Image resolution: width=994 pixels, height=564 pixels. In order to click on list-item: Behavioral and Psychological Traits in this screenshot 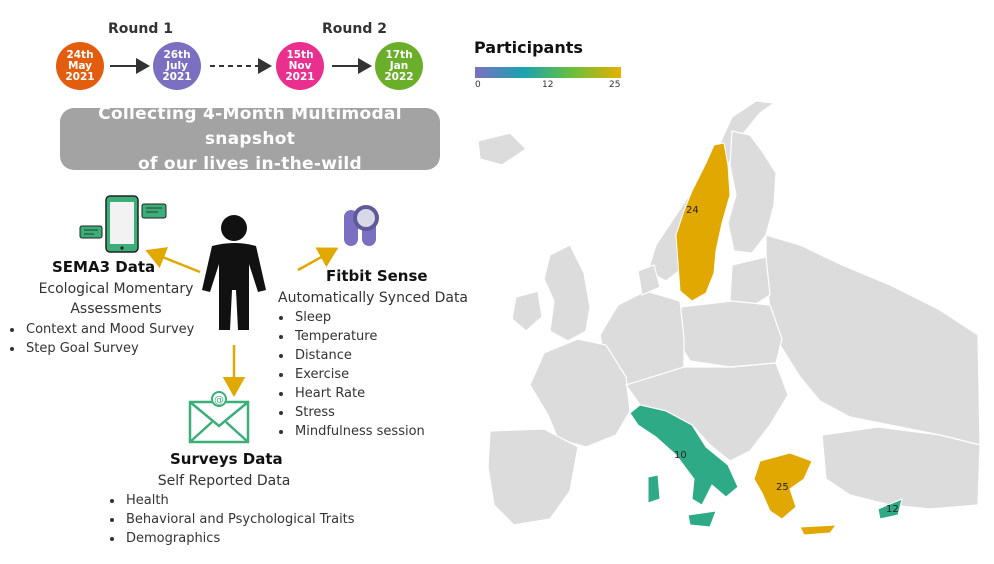, I will do `click(231, 519)`.